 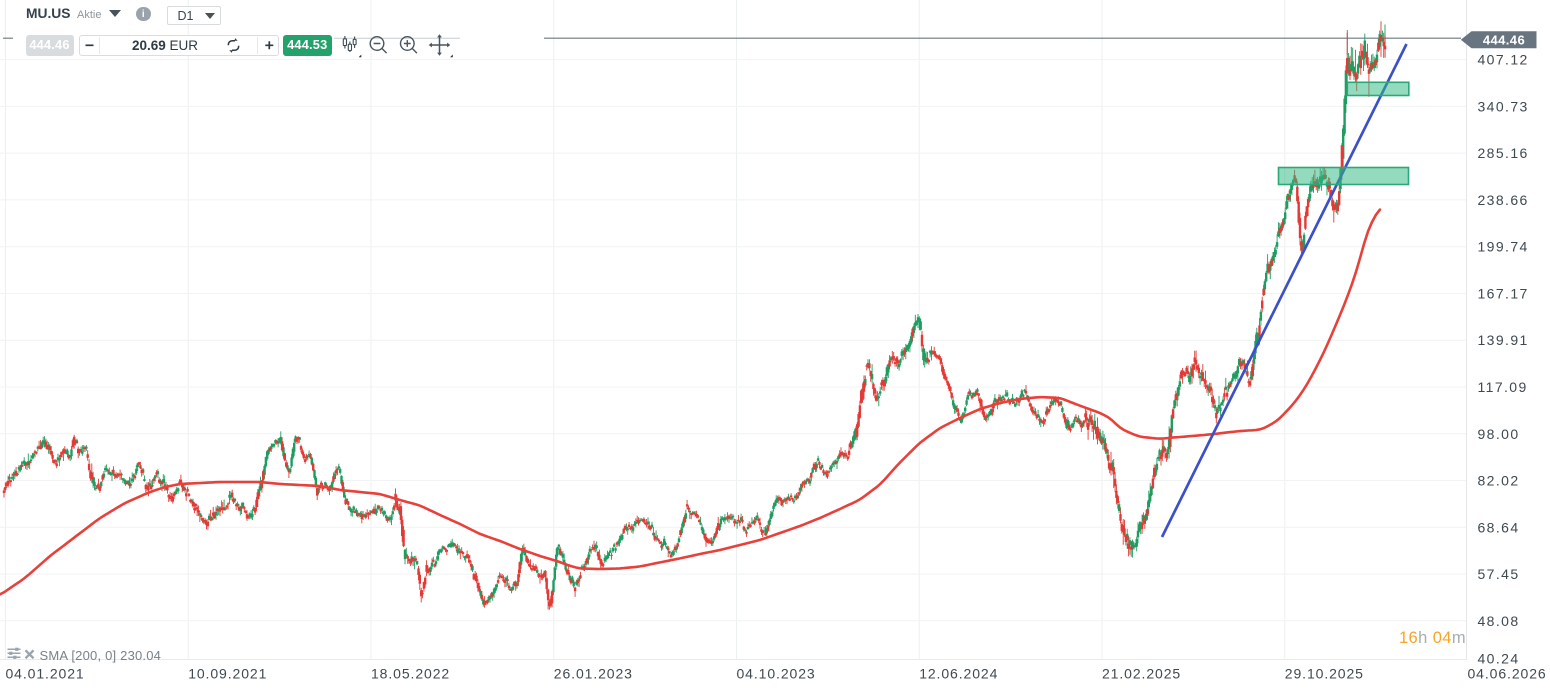 What do you see at coordinates (593, 674) in the screenshot?
I see `svg-text: 26.01.2023` at bounding box center [593, 674].